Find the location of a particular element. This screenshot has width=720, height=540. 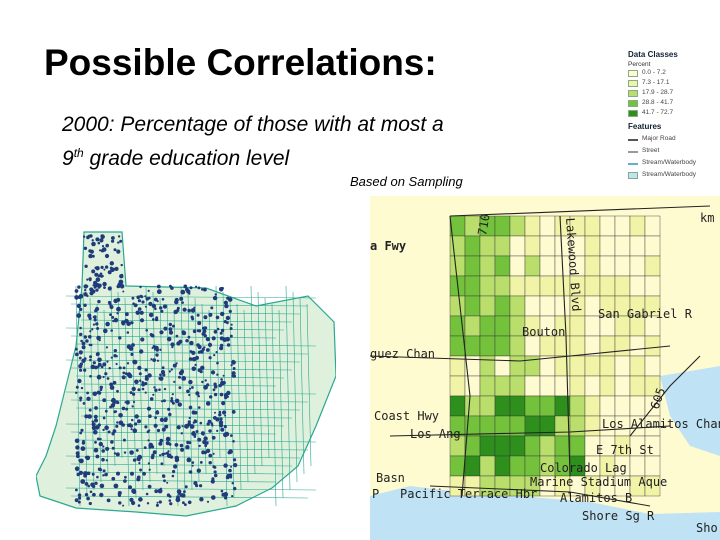

bouton-label: Bouton is located at coordinates (543, 332).